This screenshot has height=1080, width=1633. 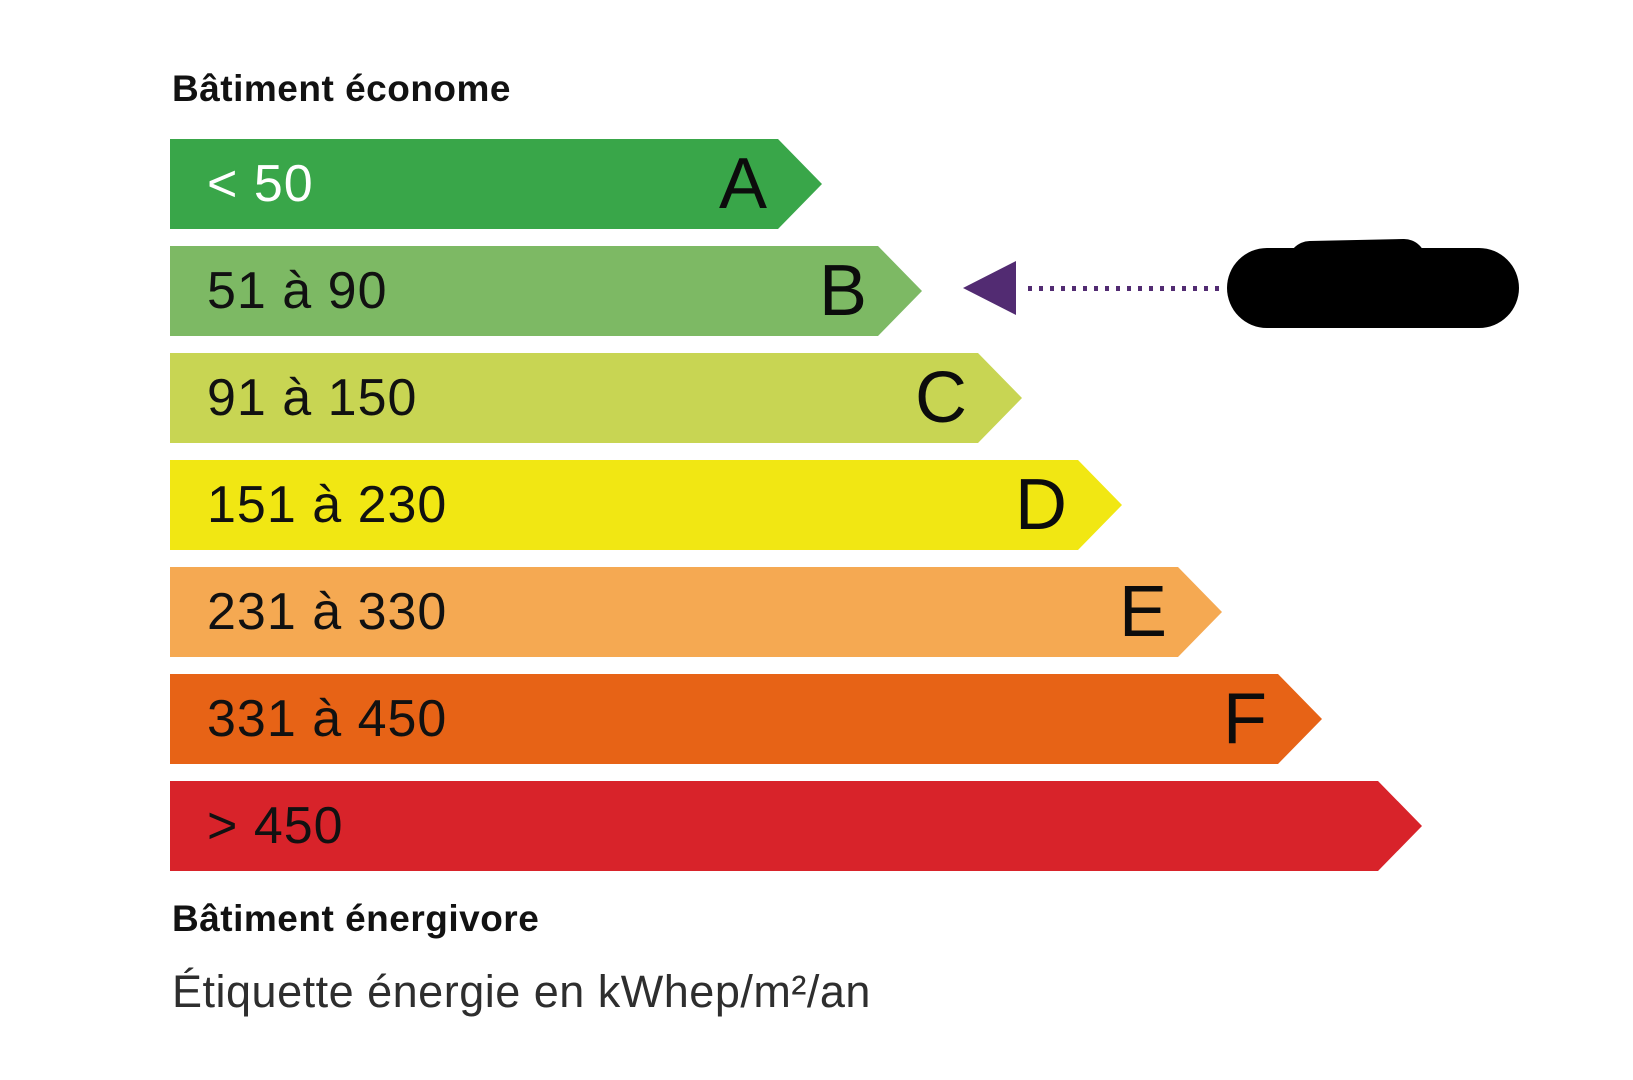 What do you see at coordinates (1041, 505) in the screenshot?
I see `energy-grade-d: D` at bounding box center [1041, 505].